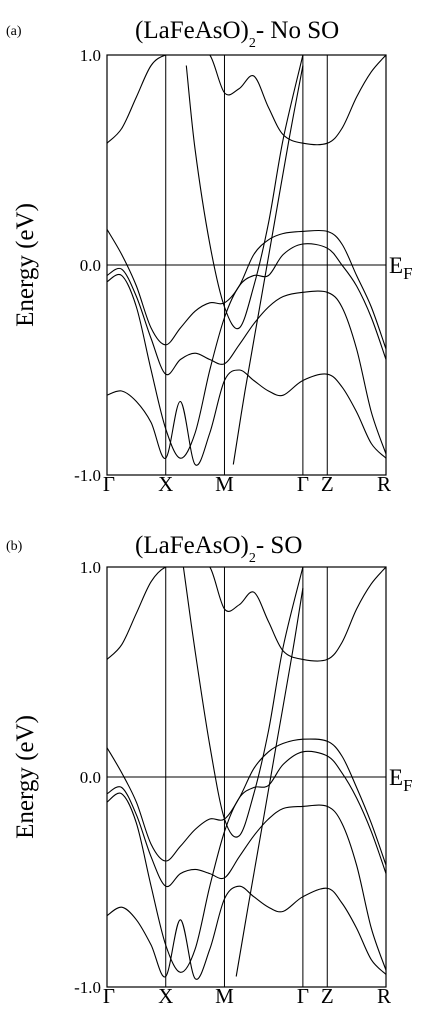 The image size is (422, 1012). I want to click on chart-title: (LaFeAsO)2- SO, so click(218, 549).